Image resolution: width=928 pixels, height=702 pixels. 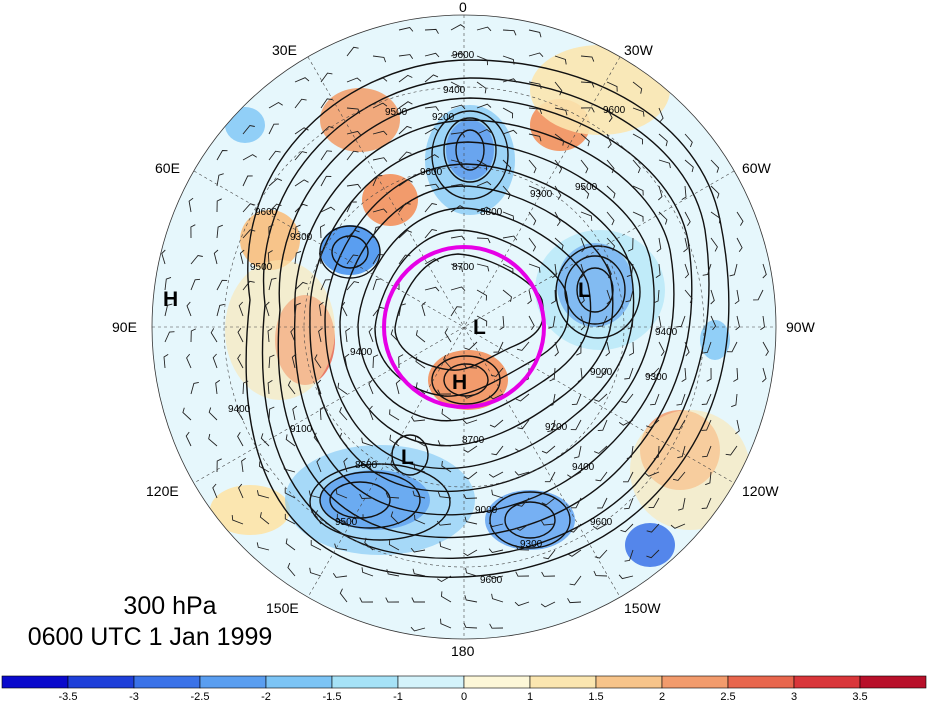 I want to click on highlight-circle, so click(x=464, y=327).